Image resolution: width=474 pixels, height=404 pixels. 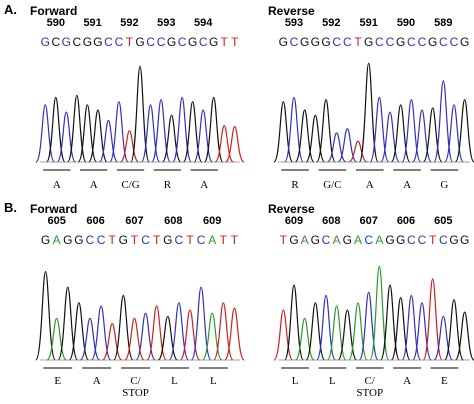 I want to click on position-number: 594, so click(x=203, y=23).